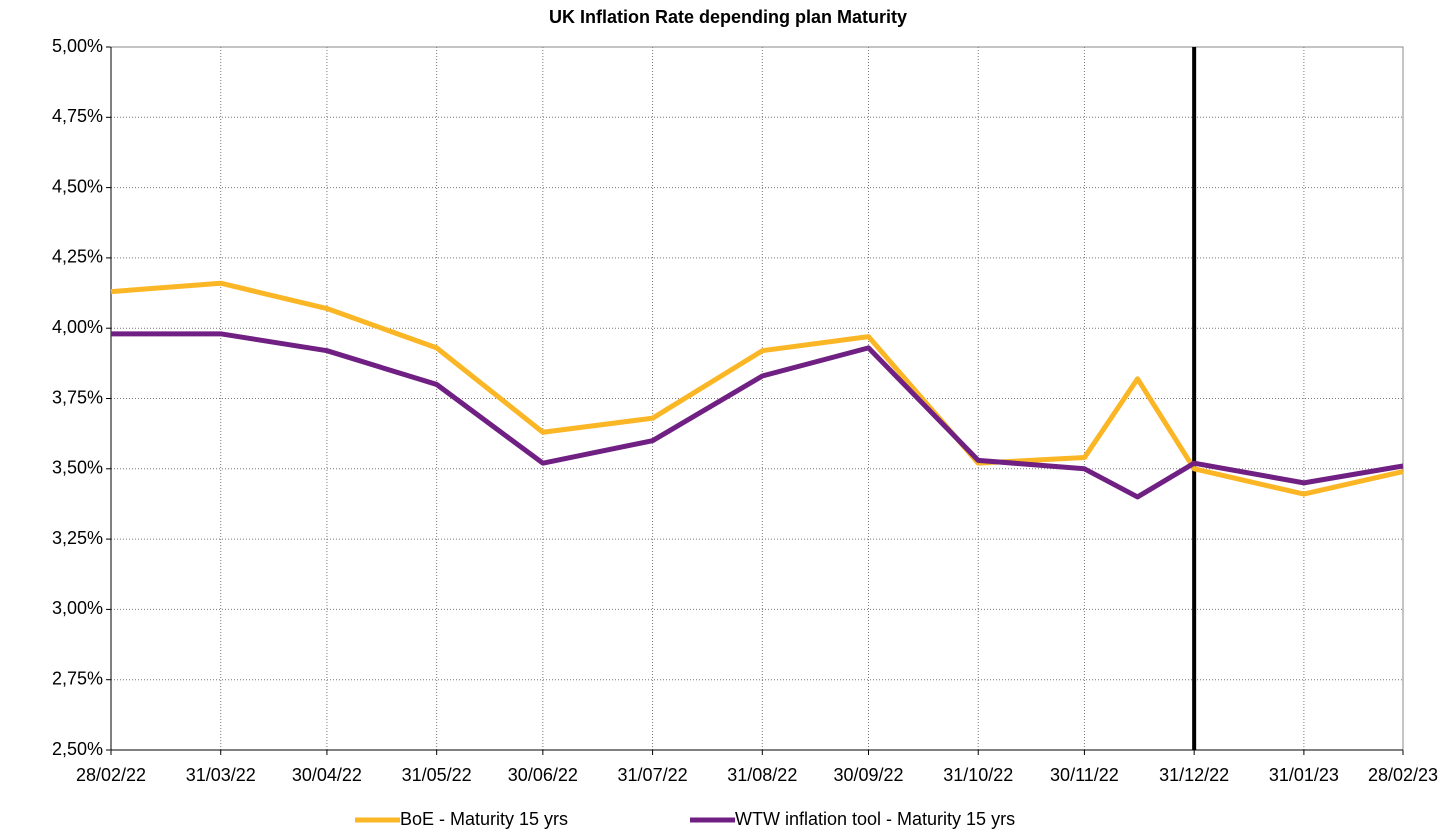  I want to click on x-tick-label: 30/06/22, so click(543, 775).